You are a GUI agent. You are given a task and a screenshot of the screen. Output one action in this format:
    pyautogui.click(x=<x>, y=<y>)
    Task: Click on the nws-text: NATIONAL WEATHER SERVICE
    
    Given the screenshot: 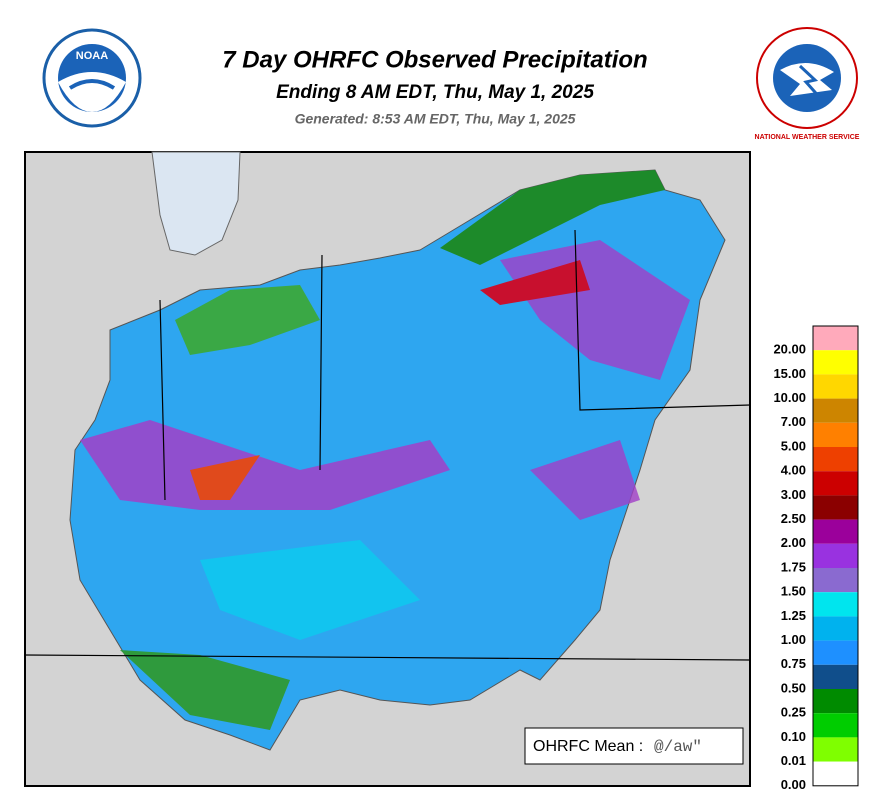 What is the action you would take?
    pyautogui.click(x=807, y=137)
    